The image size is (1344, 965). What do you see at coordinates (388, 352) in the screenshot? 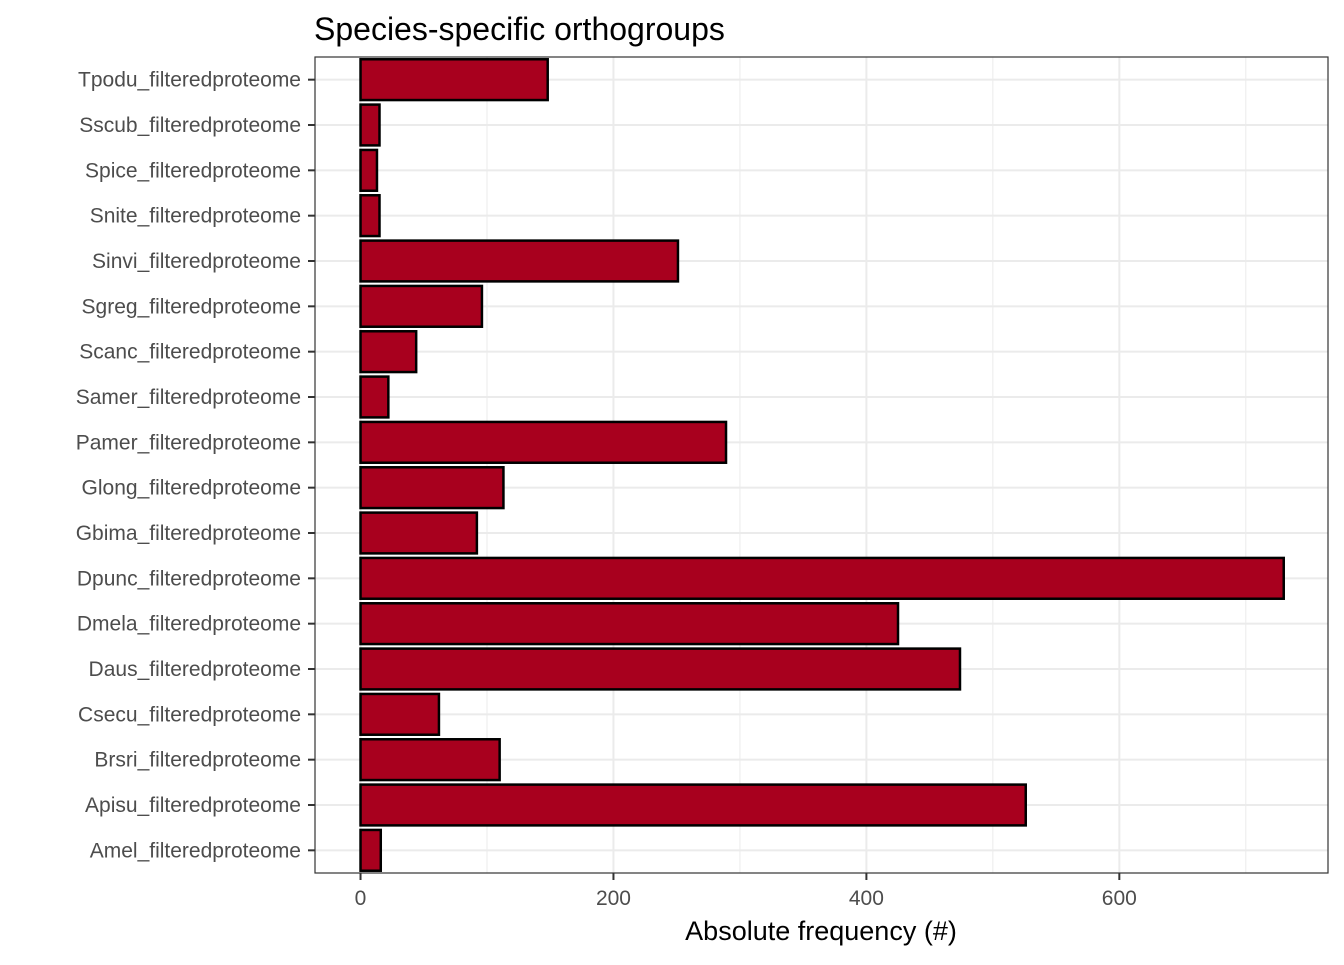
I see `bar-Scanc_filteredproteome` at bounding box center [388, 352].